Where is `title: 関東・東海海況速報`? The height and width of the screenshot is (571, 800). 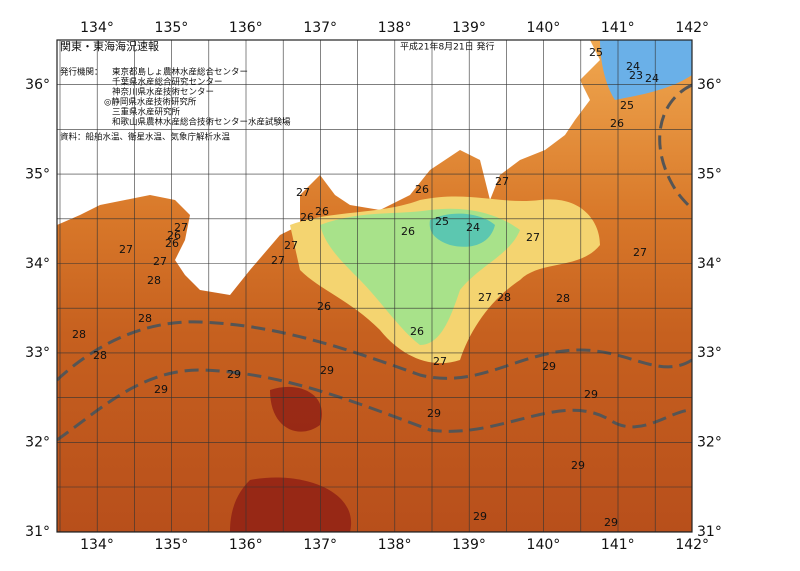
title: 関東・東海海況速報 is located at coordinates (109, 46).